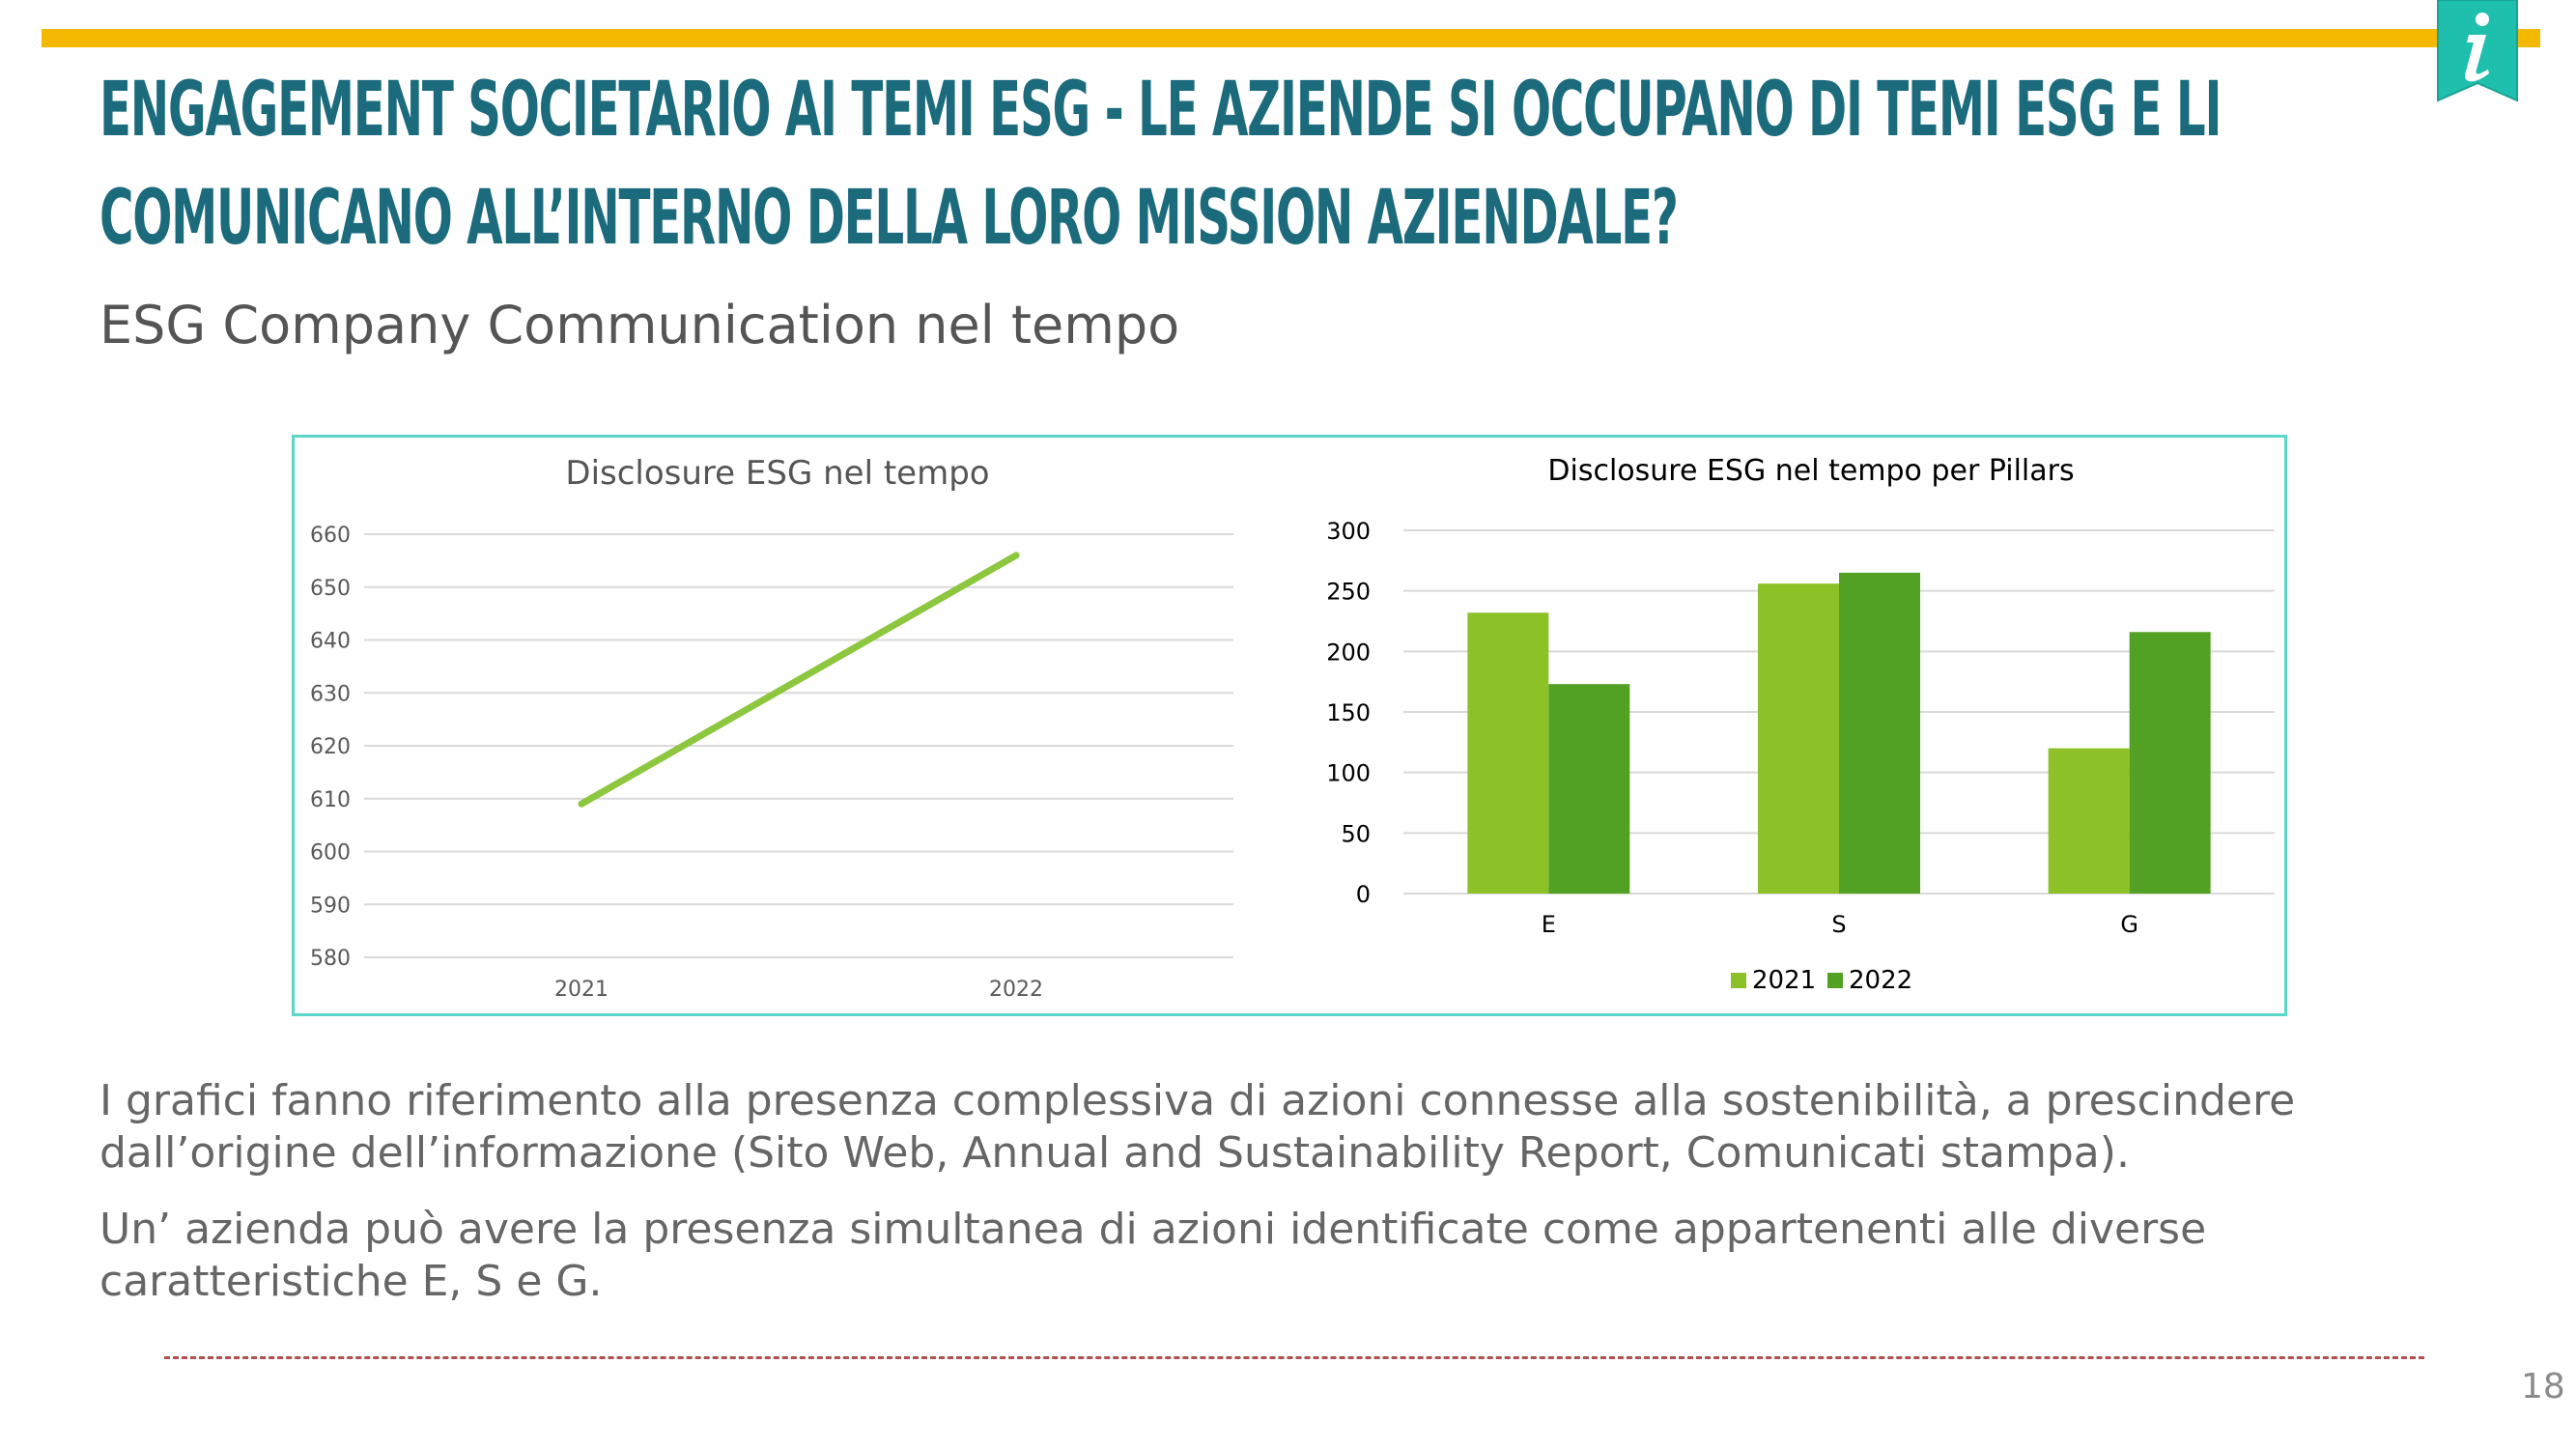  I want to click on legend-label: 2022, so click(1880, 980).